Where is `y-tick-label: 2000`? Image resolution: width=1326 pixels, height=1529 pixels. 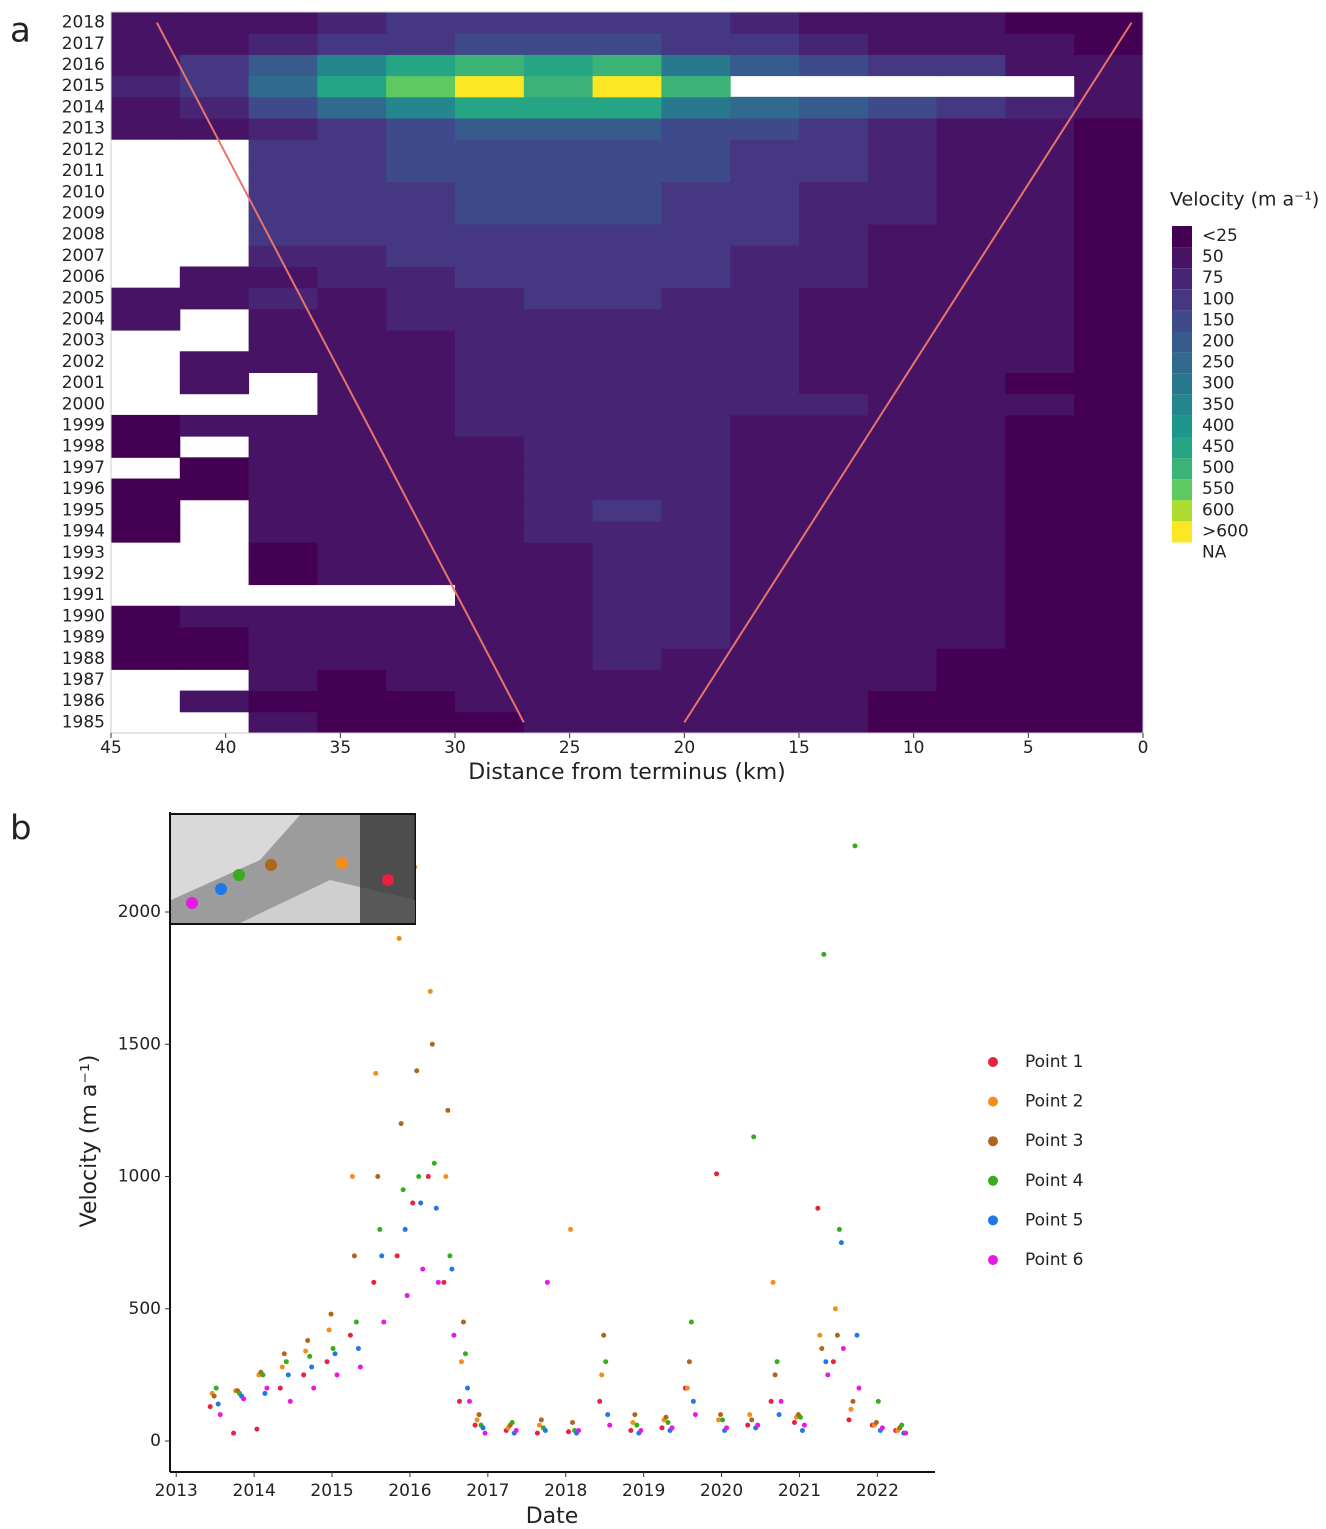
y-tick-label: 2000 is located at coordinates (83, 404).